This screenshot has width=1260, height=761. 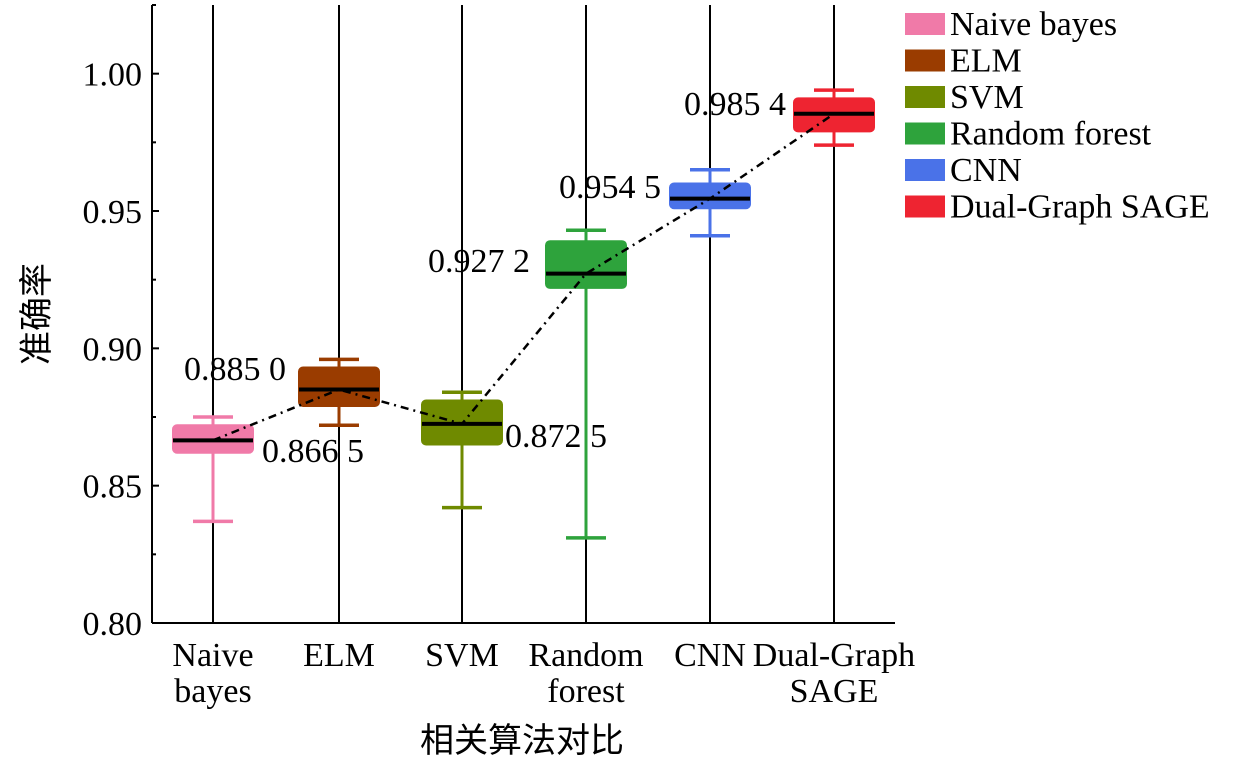 I want to click on x-tick-label-3: Random, so click(x=585, y=655).